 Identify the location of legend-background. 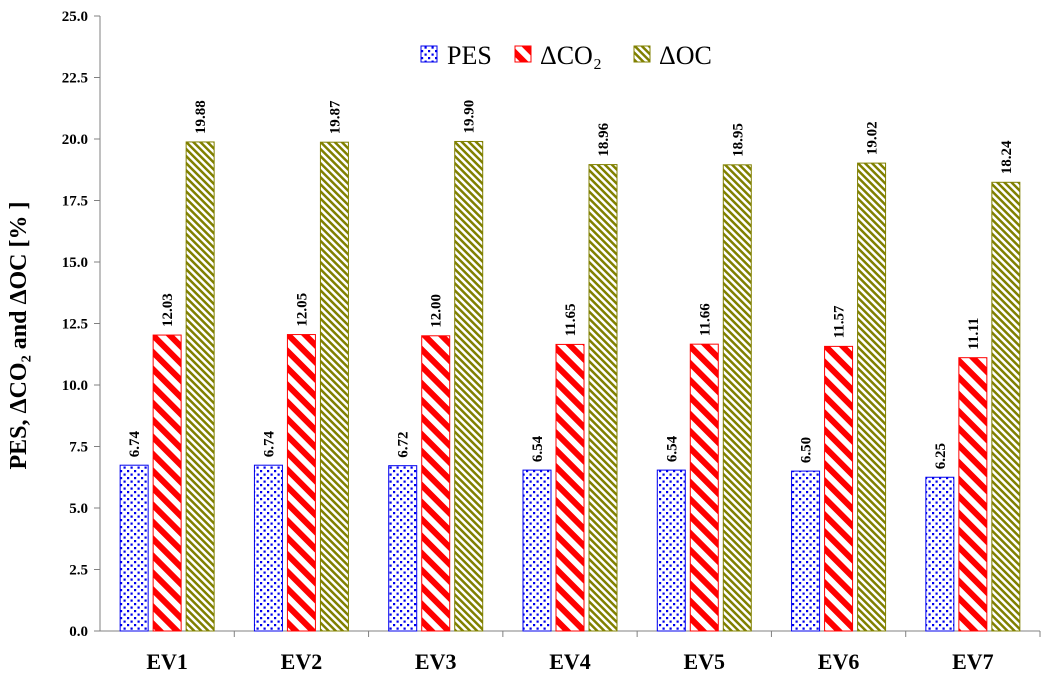
(563, 56).